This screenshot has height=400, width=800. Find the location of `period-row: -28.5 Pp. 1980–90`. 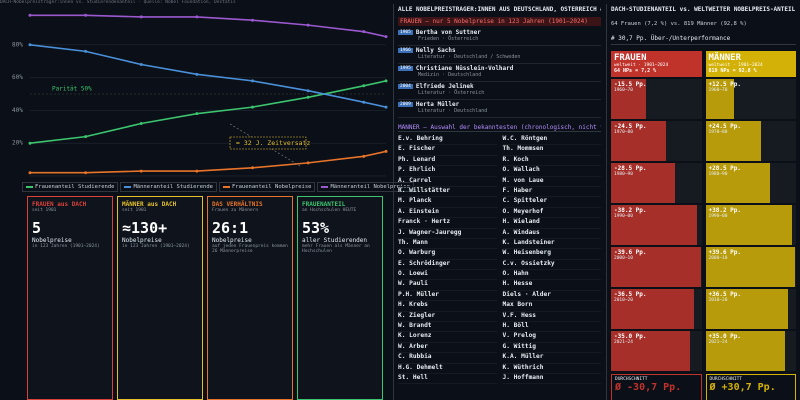

period-row: -28.5 Pp. 1980–90 is located at coordinates (656, 183).